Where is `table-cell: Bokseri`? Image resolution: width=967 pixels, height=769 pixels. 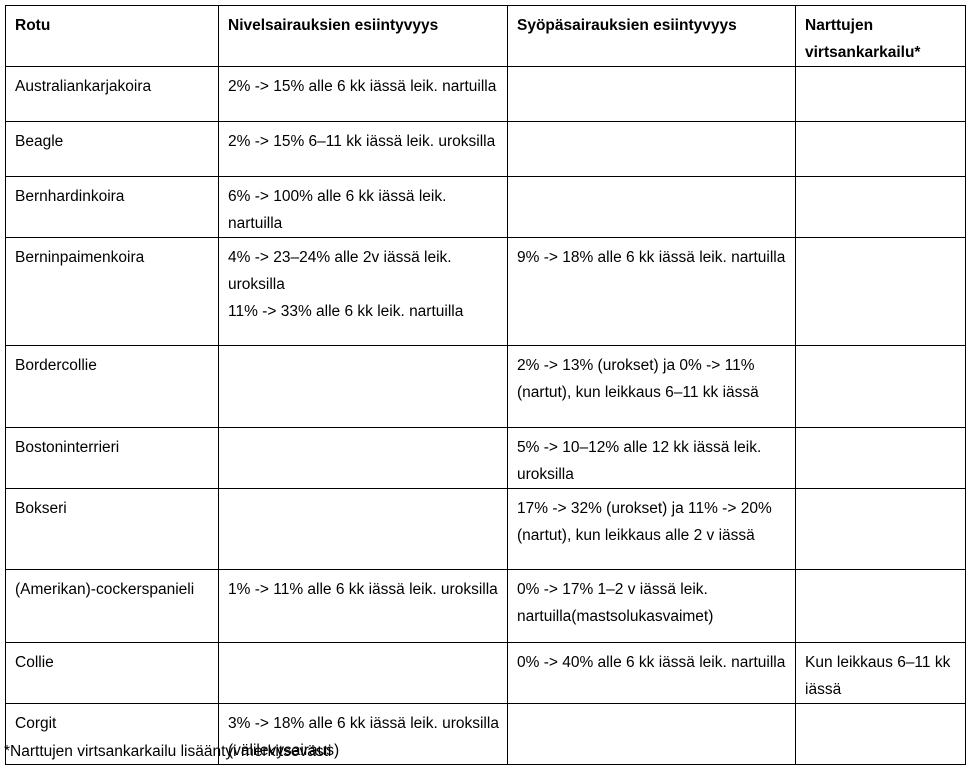
table-cell: Bokseri is located at coordinates (112, 529).